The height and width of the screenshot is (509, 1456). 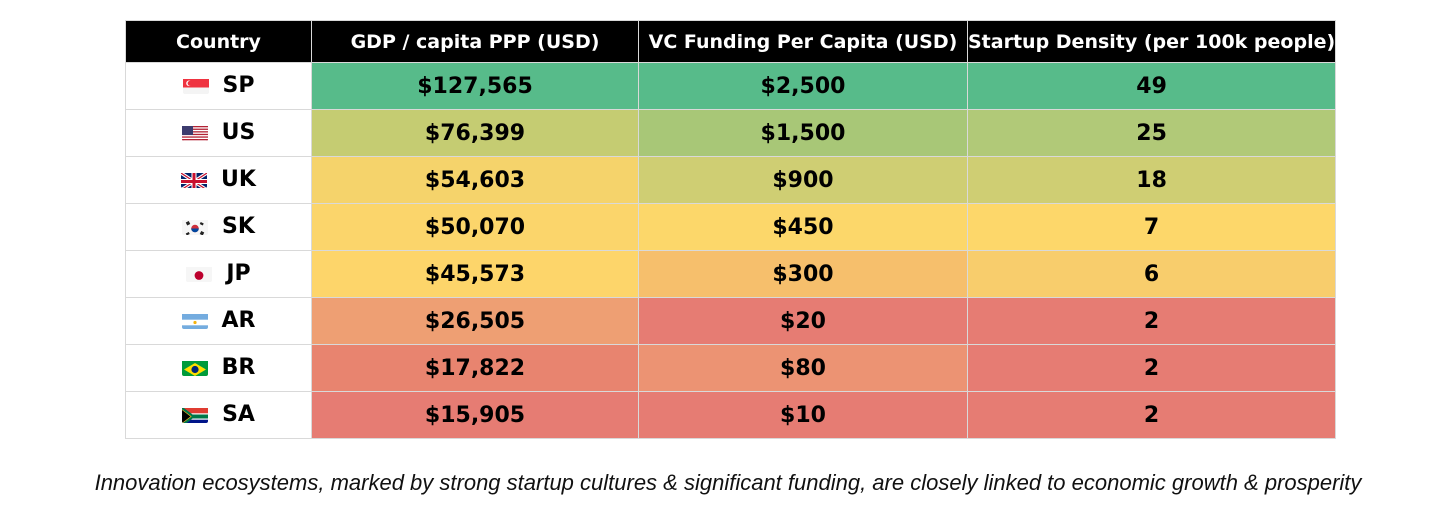 What do you see at coordinates (803, 227) in the screenshot?
I see `vc-funding-cell: $450` at bounding box center [803, 227].